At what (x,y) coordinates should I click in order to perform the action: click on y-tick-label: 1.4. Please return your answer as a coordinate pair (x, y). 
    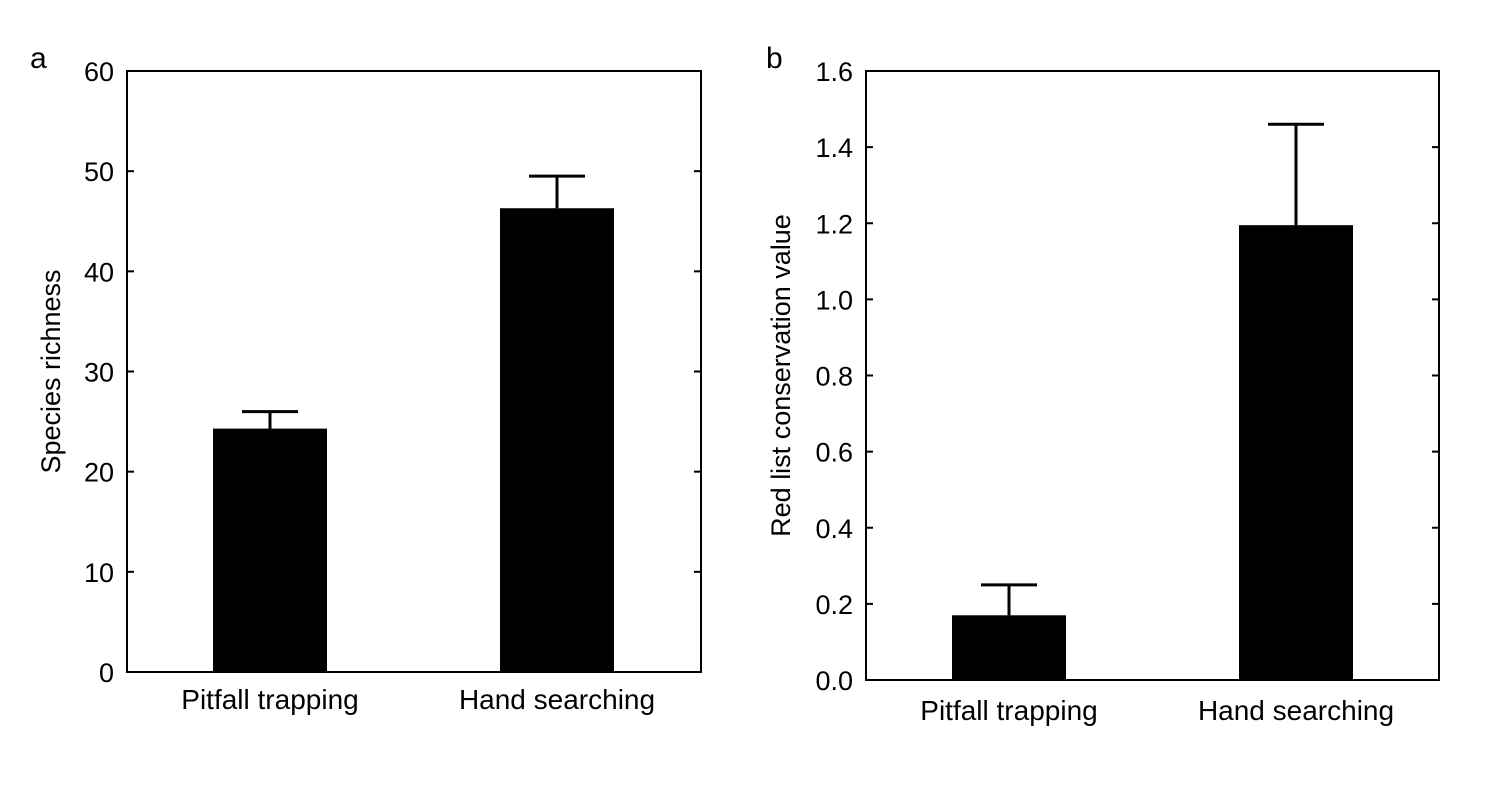
    Looking at the image, I should click on (834, 148).